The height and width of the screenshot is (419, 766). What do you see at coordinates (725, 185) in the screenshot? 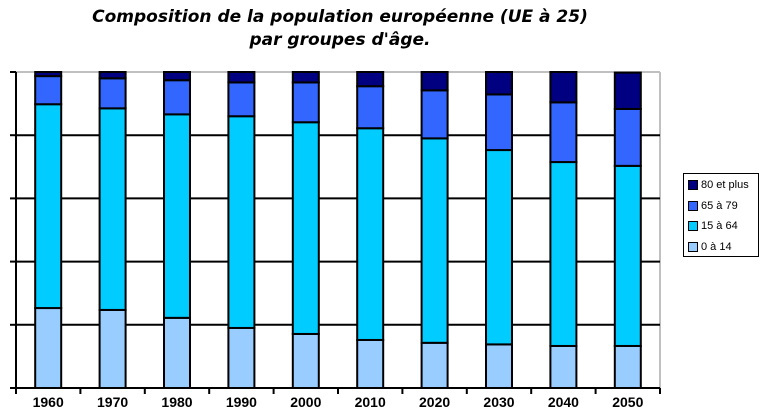
I see `legend-label: 80 et plus` at bounding box center [725, 185].